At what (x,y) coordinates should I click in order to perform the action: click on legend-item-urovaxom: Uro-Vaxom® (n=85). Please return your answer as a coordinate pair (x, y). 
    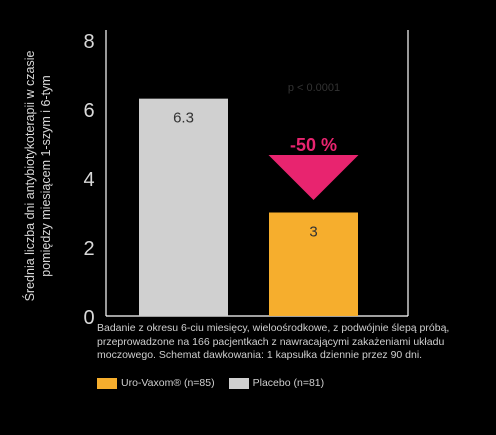
    Looking at the image, I should click on (156, 383).